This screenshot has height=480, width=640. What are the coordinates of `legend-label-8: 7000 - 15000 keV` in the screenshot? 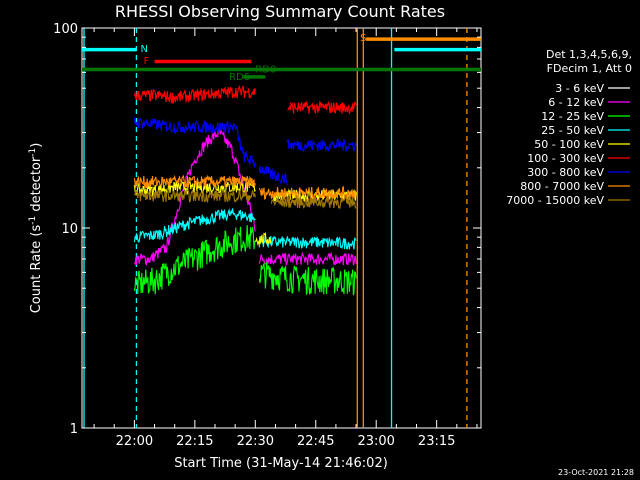 It's located at (555, 200).